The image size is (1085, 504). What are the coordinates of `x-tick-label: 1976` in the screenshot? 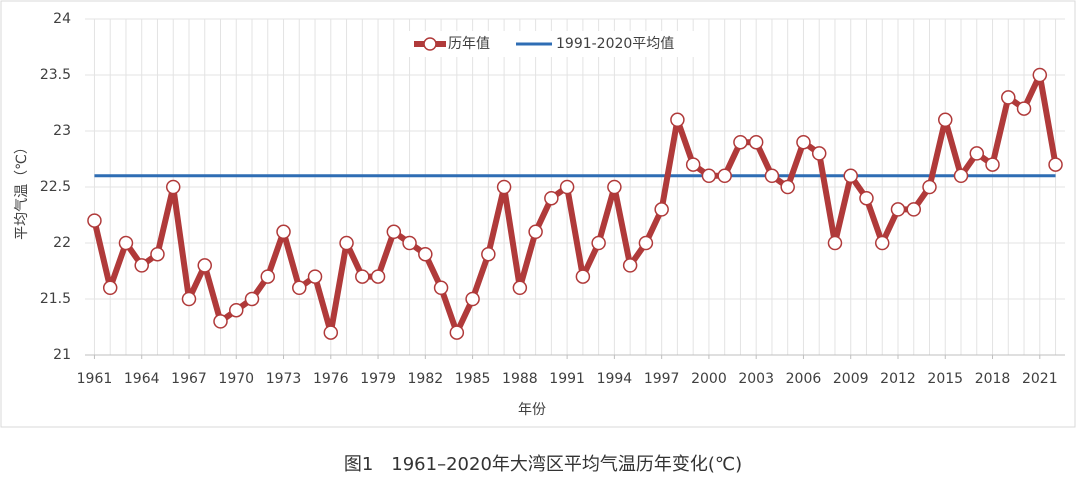 It's located at (331, 379).